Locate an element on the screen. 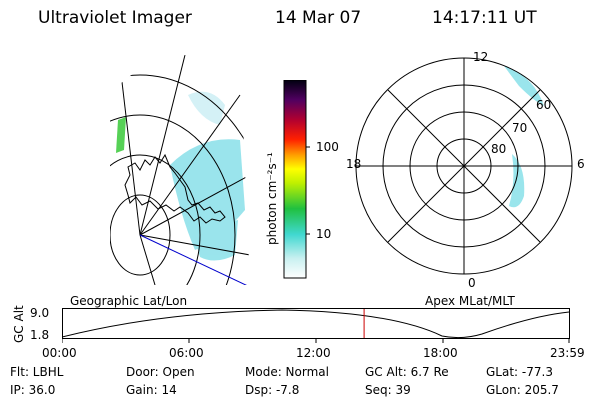 The width and height of the screenshot is (600, 400). map-graticule is located at coordinates (180, 169).